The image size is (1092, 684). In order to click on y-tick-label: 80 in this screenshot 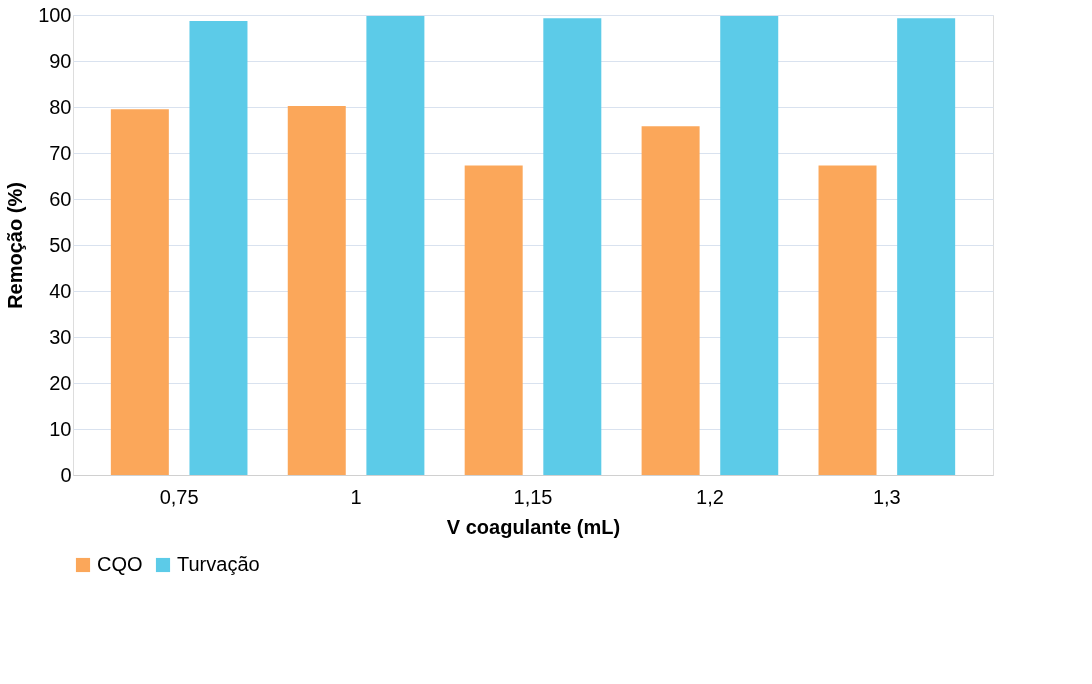, I will do `click(60, 106)`.